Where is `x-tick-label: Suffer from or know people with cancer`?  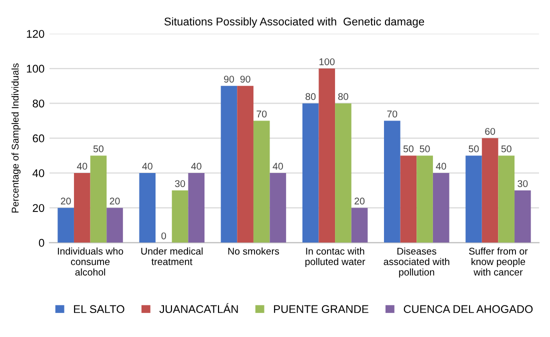
x-tick-label: Suffer from or know people with cancer is located at coordinates (498, 262).